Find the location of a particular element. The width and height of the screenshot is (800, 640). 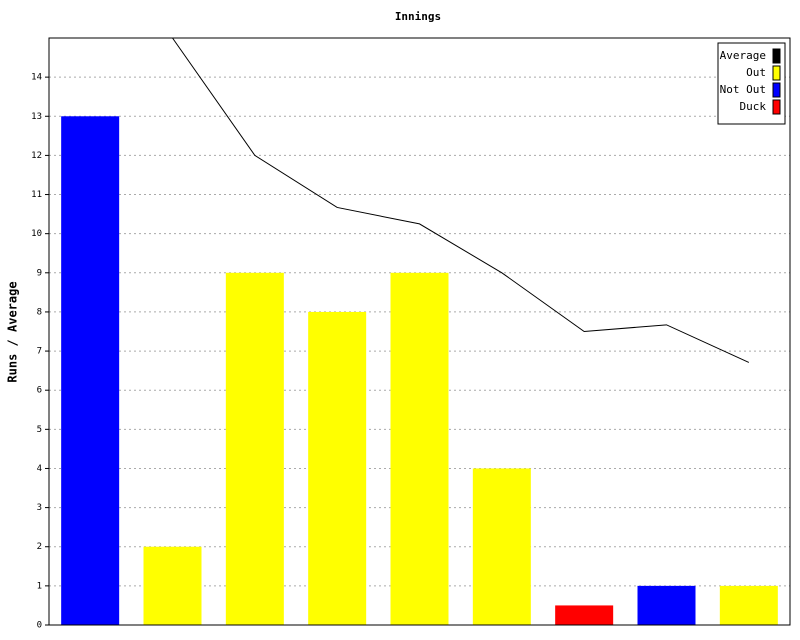

y-tick-label: 1 is located at coordinates (39, 586).